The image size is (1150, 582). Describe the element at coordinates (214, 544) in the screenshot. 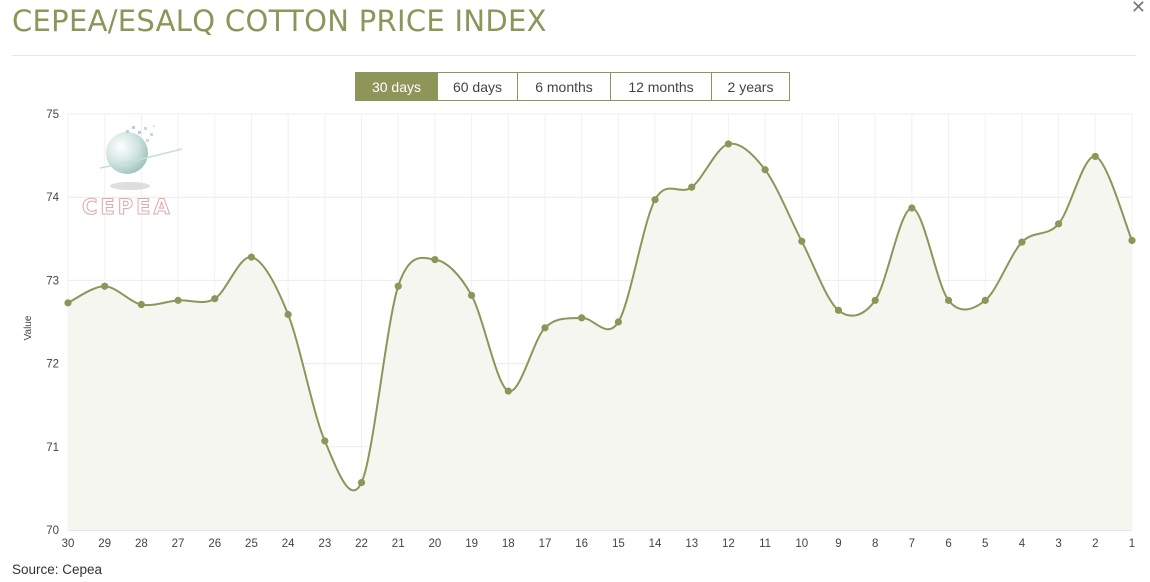

I see `x-tick-label: 26` at that location.